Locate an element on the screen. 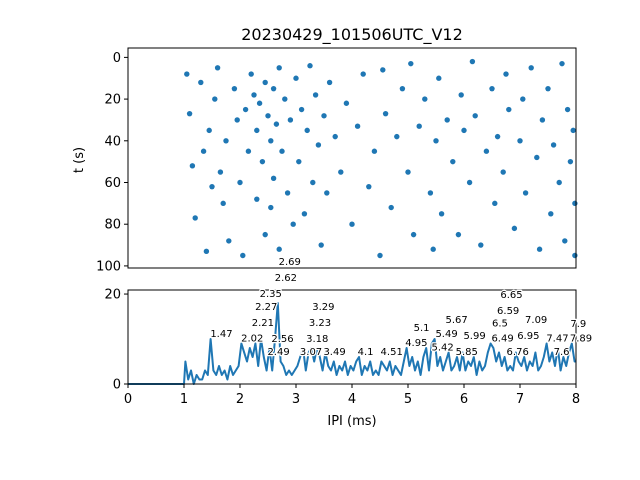 This screenshot has height=480, width=640. peak-label: 5.85 is located at coordinates (467, 352).